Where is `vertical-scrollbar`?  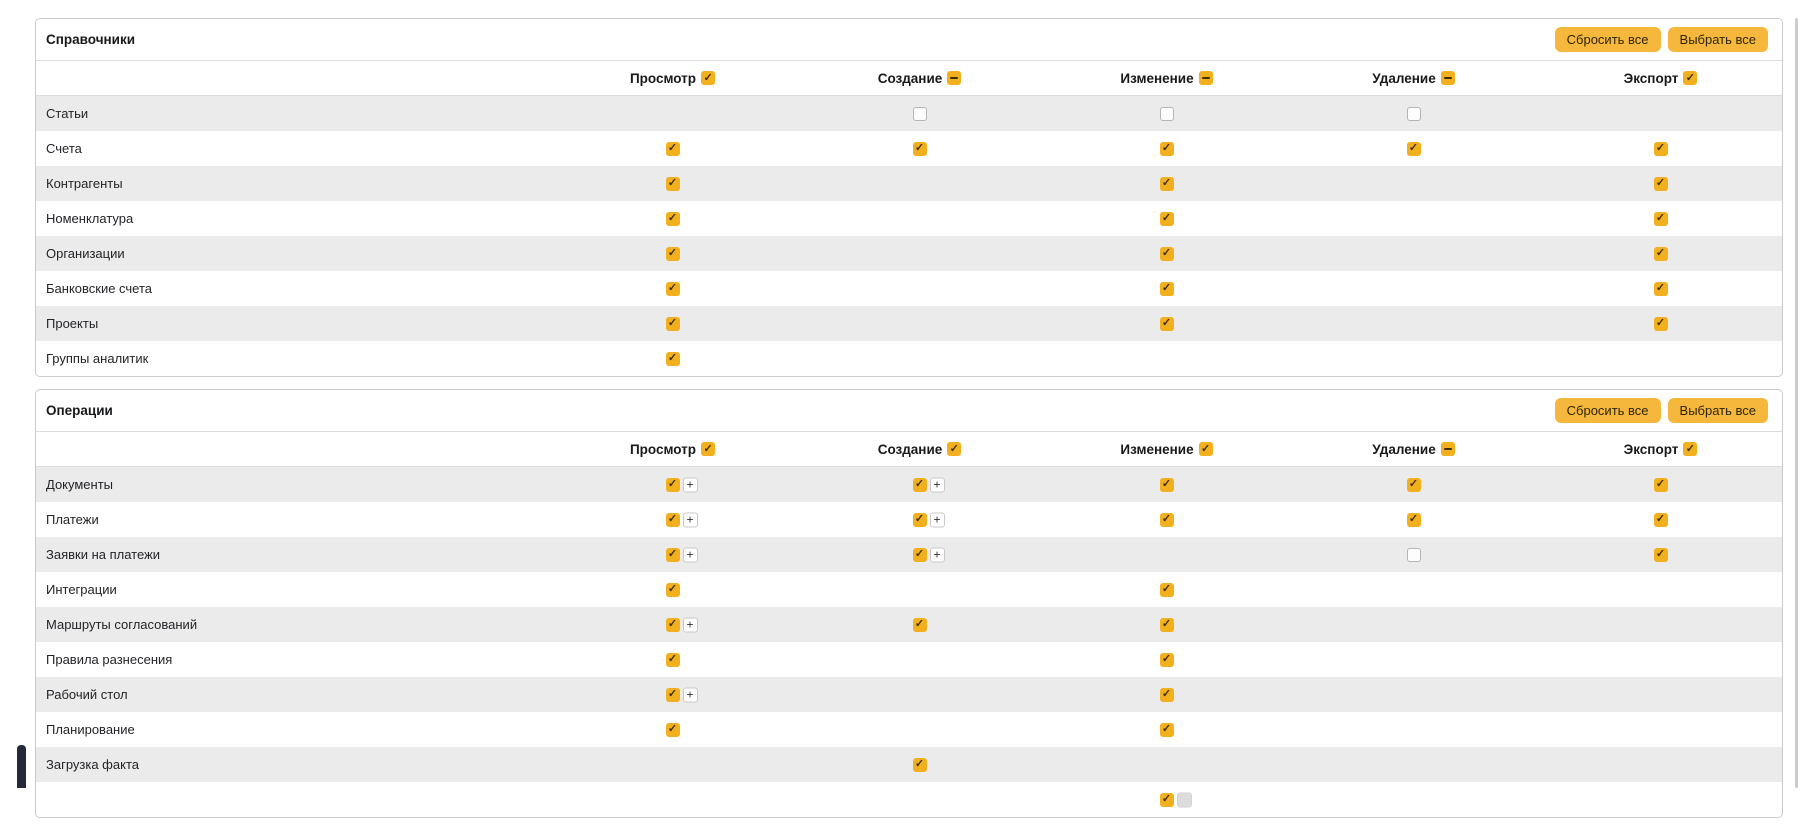
vertical-scrollbar is located at coordinates (1796, 403).